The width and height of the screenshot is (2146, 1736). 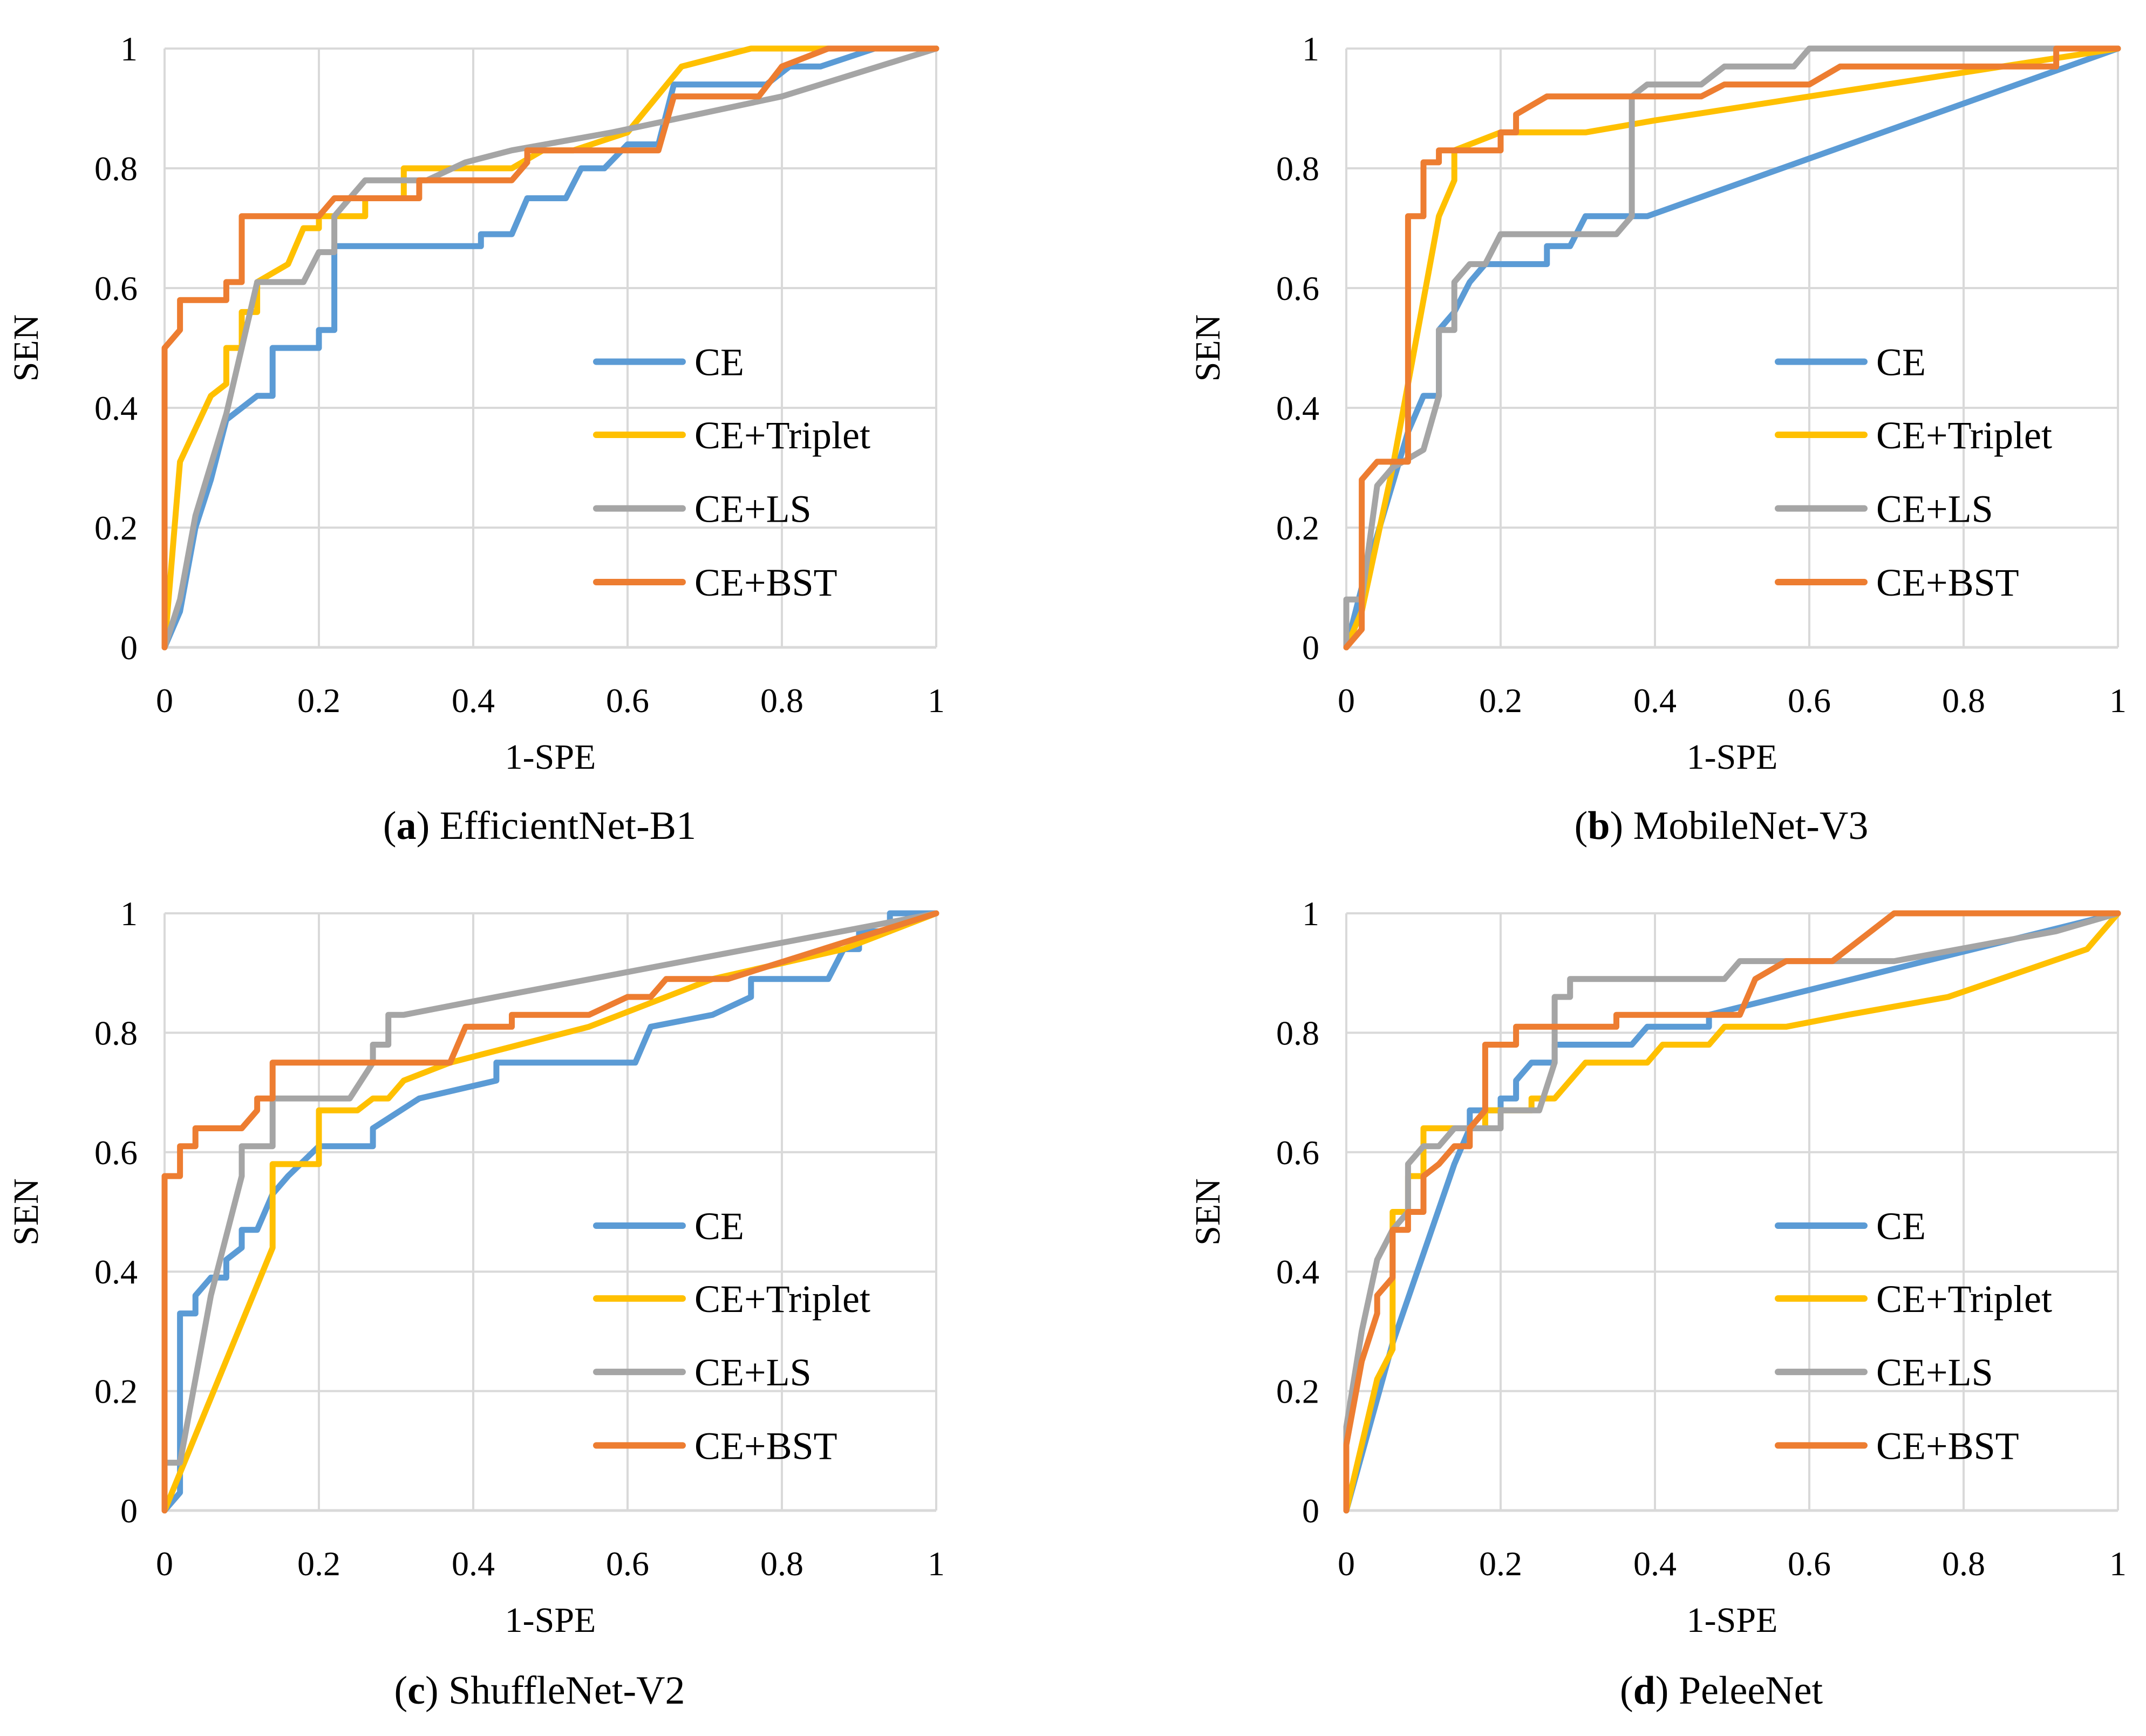 I want to click on panel-caption: (b) MobileNet-V3, so click(x=1722, y=826).